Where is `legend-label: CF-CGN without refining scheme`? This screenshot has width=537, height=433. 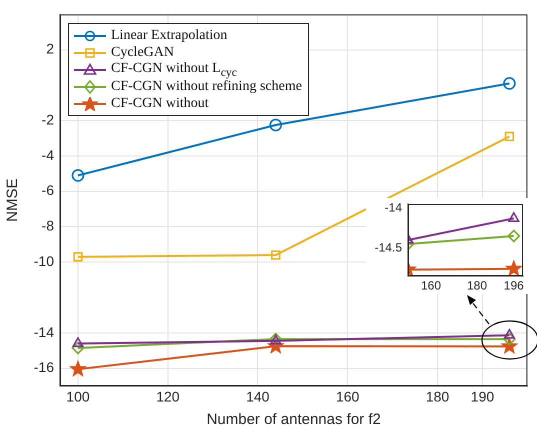 legend-label: CF-CGN without refining scheme is located at coordinates (206, 86).